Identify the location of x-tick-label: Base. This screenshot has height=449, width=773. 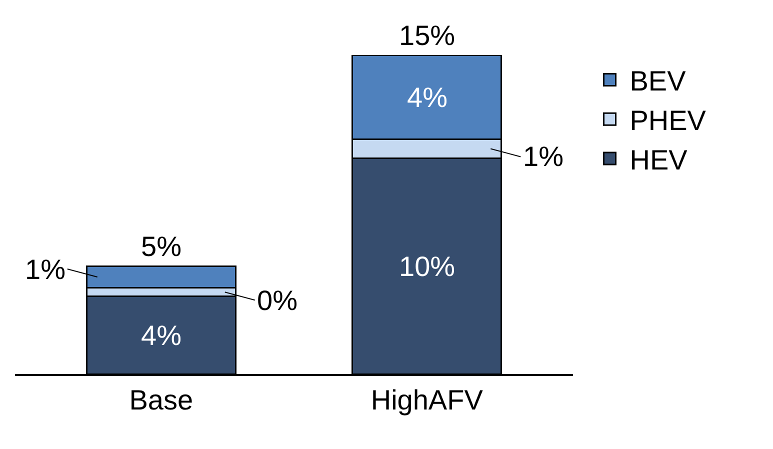
(161, 400).